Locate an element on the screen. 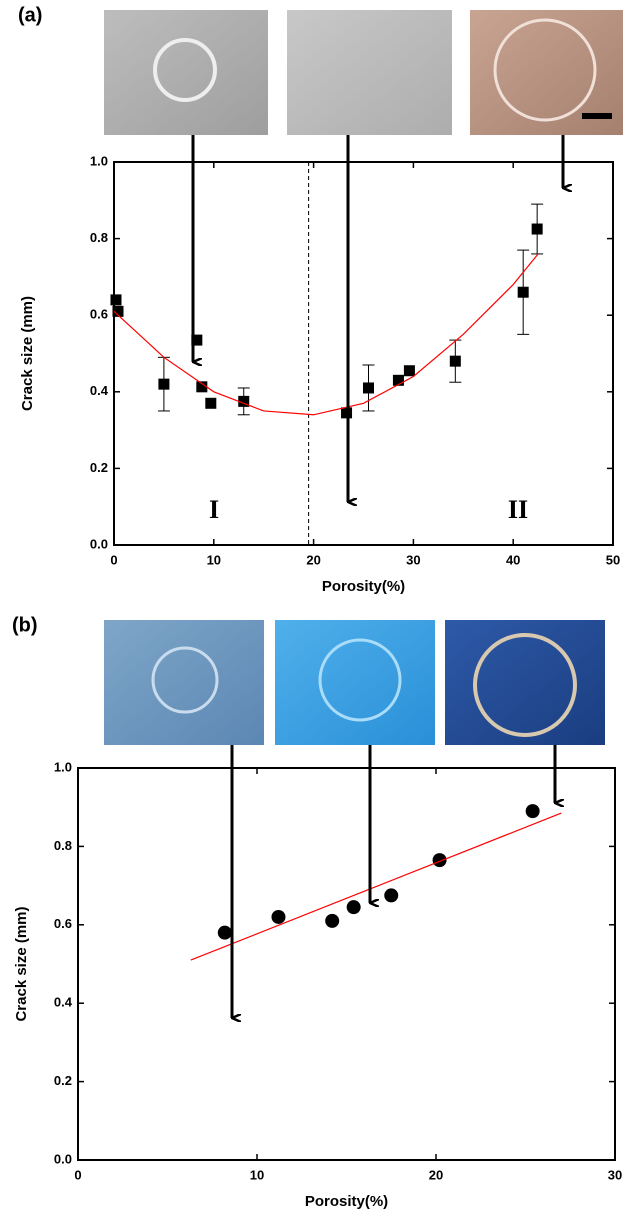 This screenshot has width=635, height=1217. scale-bar is located at coordinates (597, 116).